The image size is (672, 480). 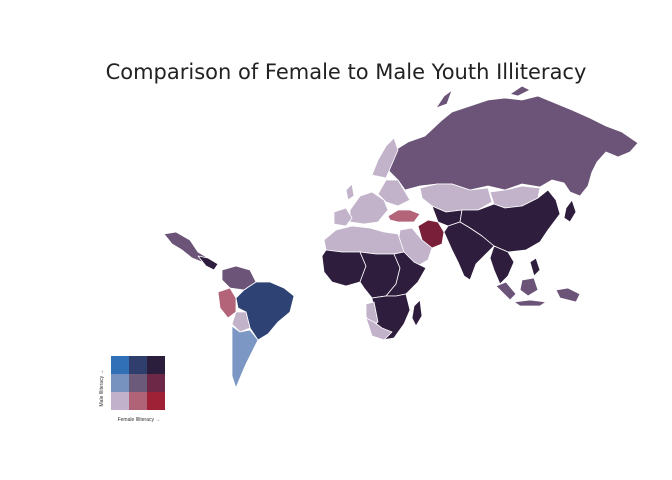 I want to click on bivariate-legend: Male Illiteracy → Female Illiteracy →, so click(x=132, y=389).